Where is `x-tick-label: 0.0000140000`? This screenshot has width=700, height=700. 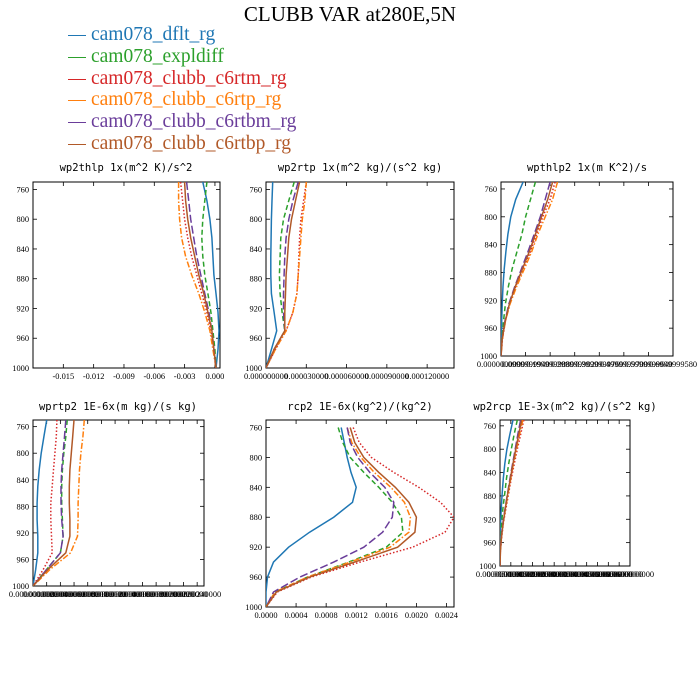
x-tick-label: 0.0000140000 is located at coordinates (129, 594).